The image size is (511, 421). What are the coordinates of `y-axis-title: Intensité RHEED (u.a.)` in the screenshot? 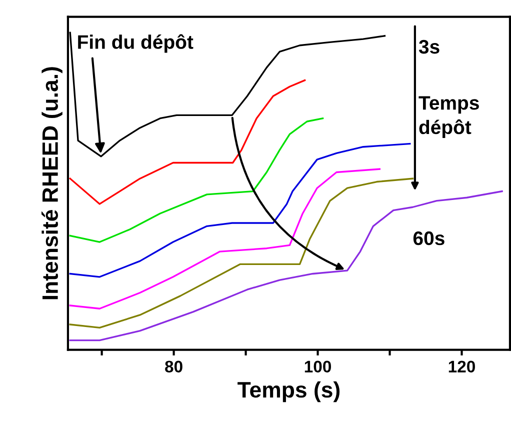 It's located at (52, 183).